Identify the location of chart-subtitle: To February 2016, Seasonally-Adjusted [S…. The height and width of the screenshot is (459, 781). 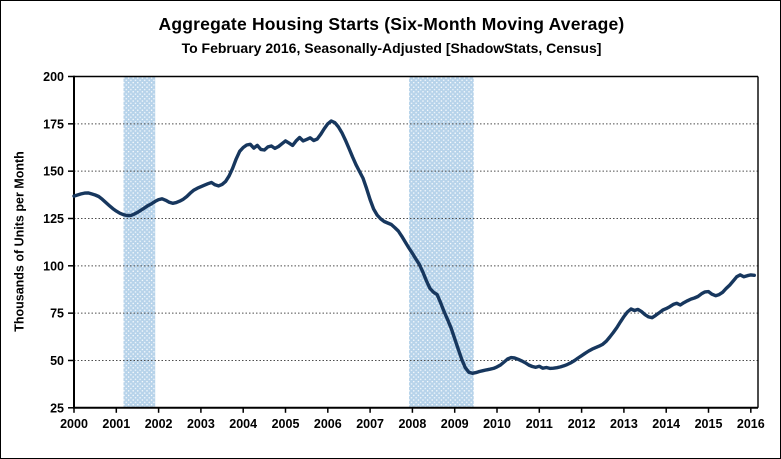
(391, 48).